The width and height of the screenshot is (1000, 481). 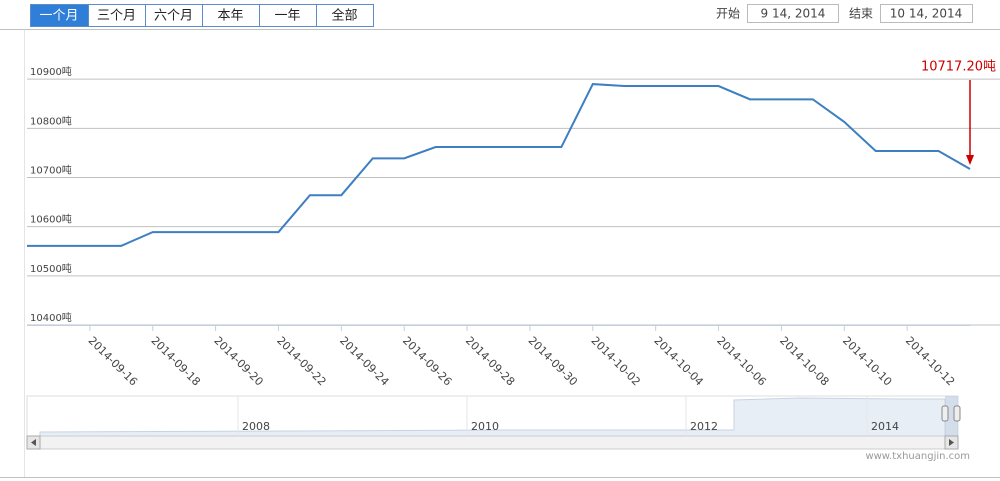 I want to click on x-tick-label: 2014-09-16, so click(x=113, y=361).